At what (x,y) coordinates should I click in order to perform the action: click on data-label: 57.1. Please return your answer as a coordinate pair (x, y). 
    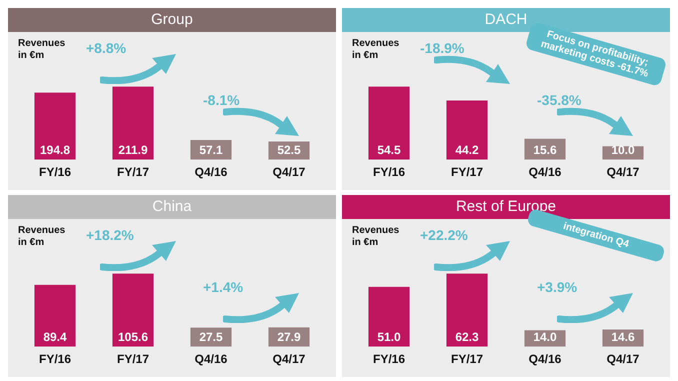
    Looking at the image, I should click on (211, 149).